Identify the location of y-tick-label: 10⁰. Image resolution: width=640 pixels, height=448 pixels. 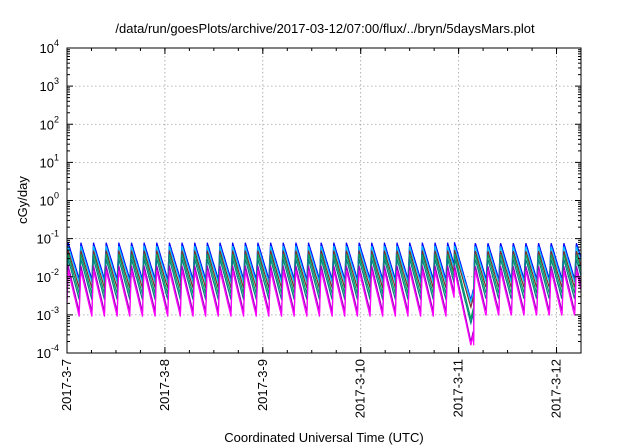
(49, 200).